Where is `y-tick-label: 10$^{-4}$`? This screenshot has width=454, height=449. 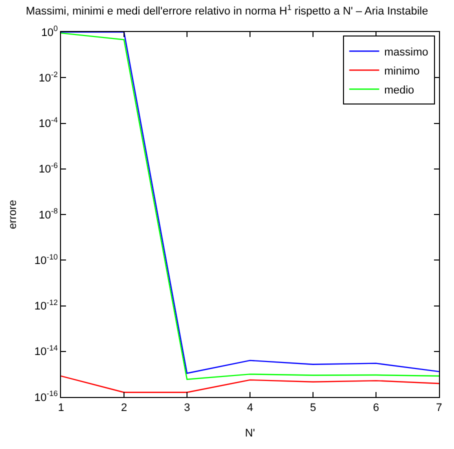 y-tick-label: 10$^{-4}$ is located at coordinates (48, 122).